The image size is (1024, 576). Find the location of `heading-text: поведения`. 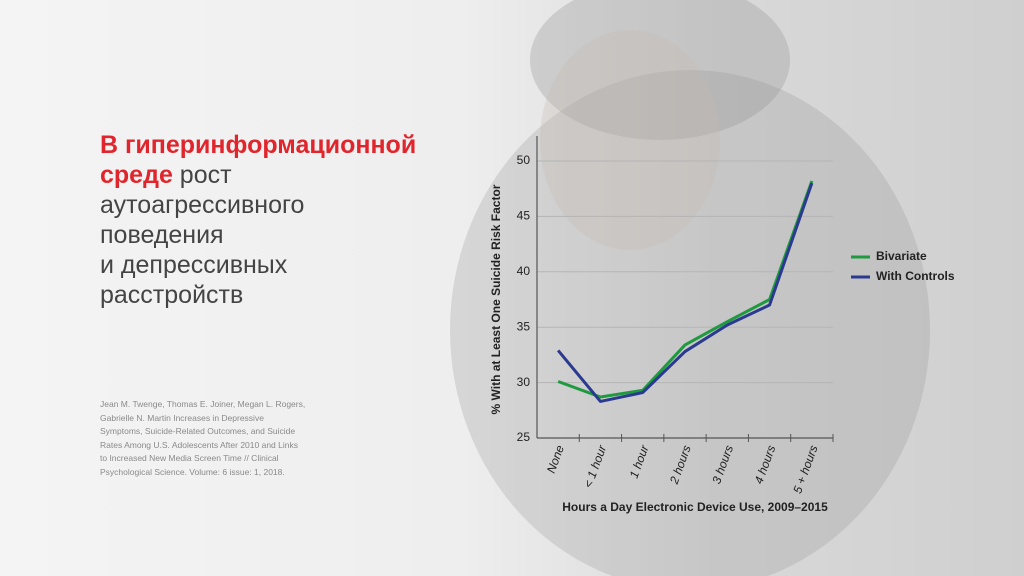

heading-text: поведения is located at coordinates (162, 235).